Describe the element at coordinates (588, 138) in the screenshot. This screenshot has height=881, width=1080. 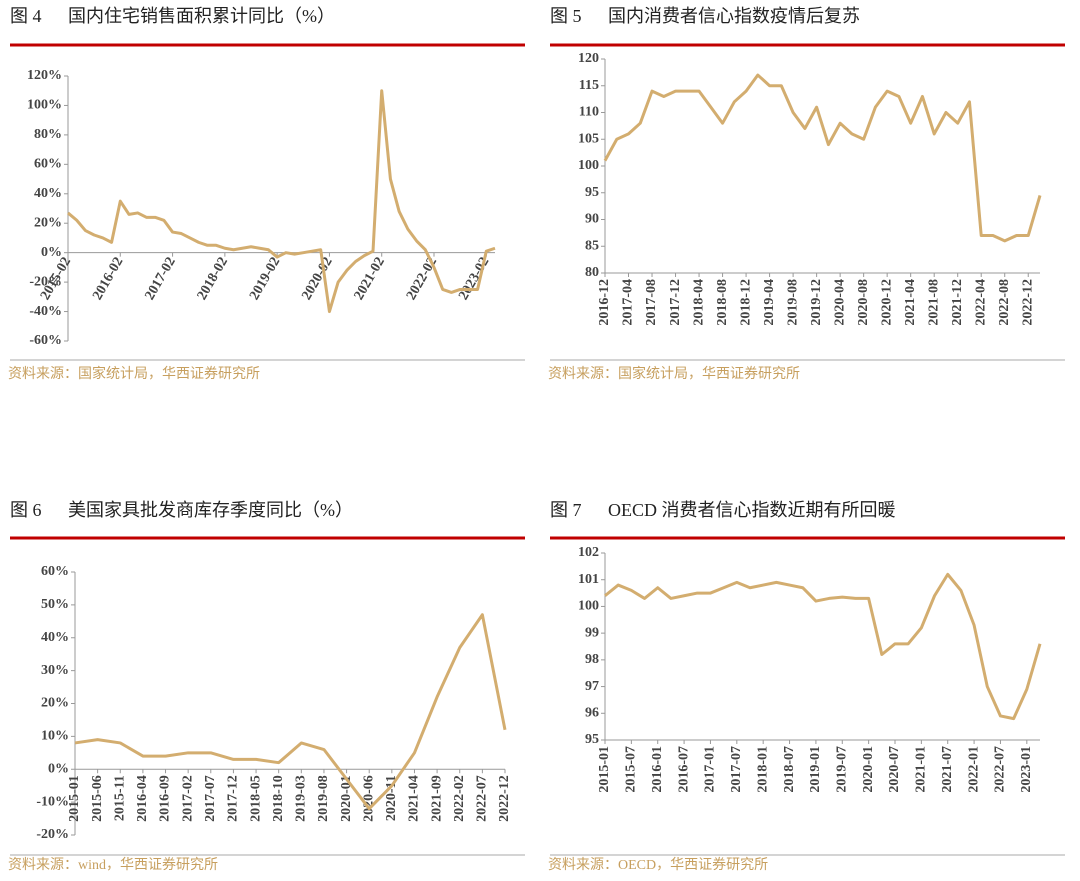
I see `y-tick-label: 105` at that location.